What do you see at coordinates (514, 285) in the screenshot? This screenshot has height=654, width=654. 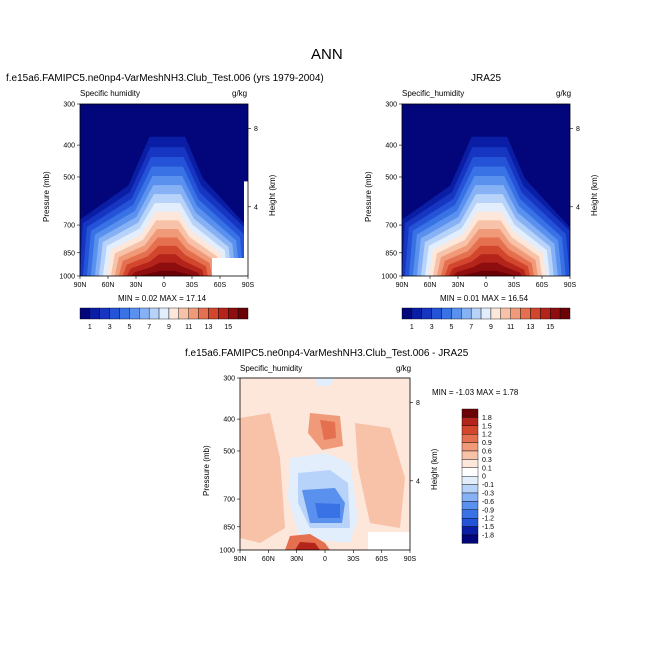 I see `x-tick-label-1-4: 30S` at bounding box center [514, 285].